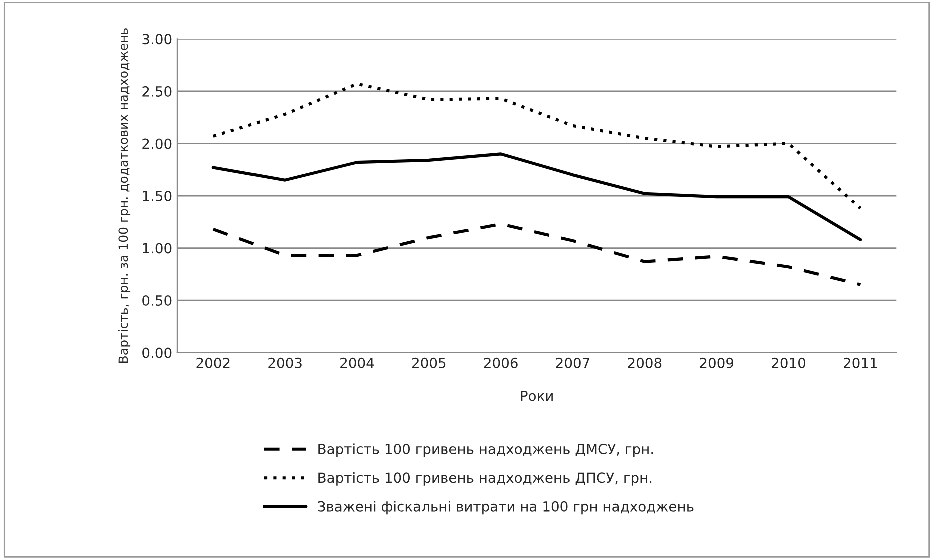 The height and width of the screenshot is (560, 934). I want to click on legend-label: Вартість 100 гривень надходжень ДПСУ, грн., so click(485, 479).